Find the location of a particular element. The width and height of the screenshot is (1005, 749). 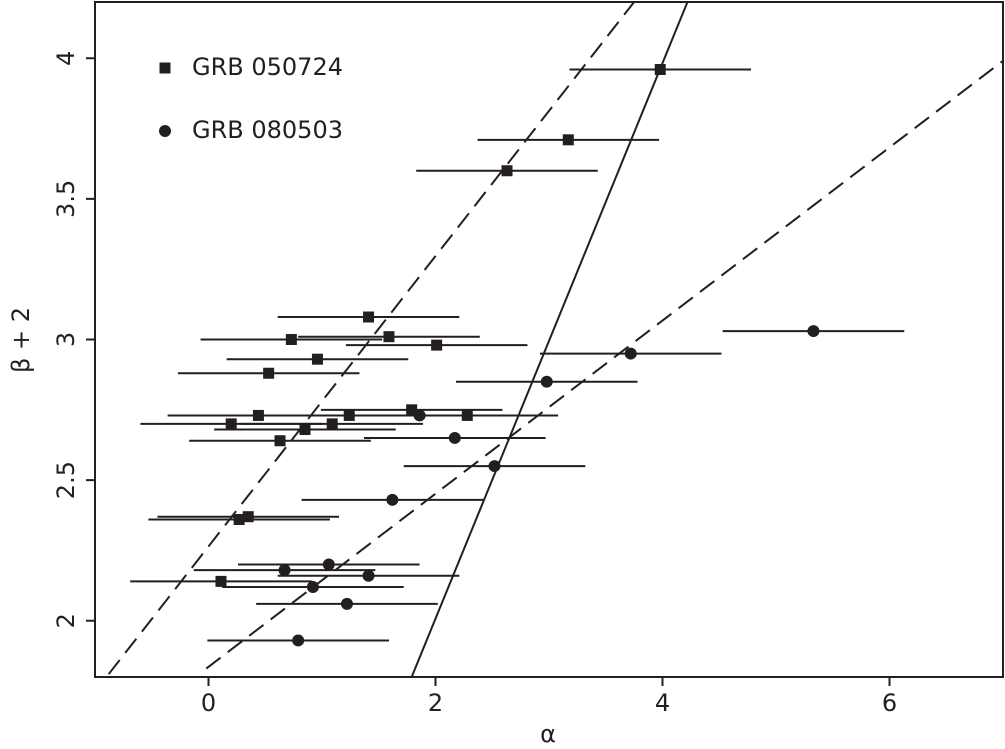

y-axis-label: β + 2 is located at coordinates (21, 340).